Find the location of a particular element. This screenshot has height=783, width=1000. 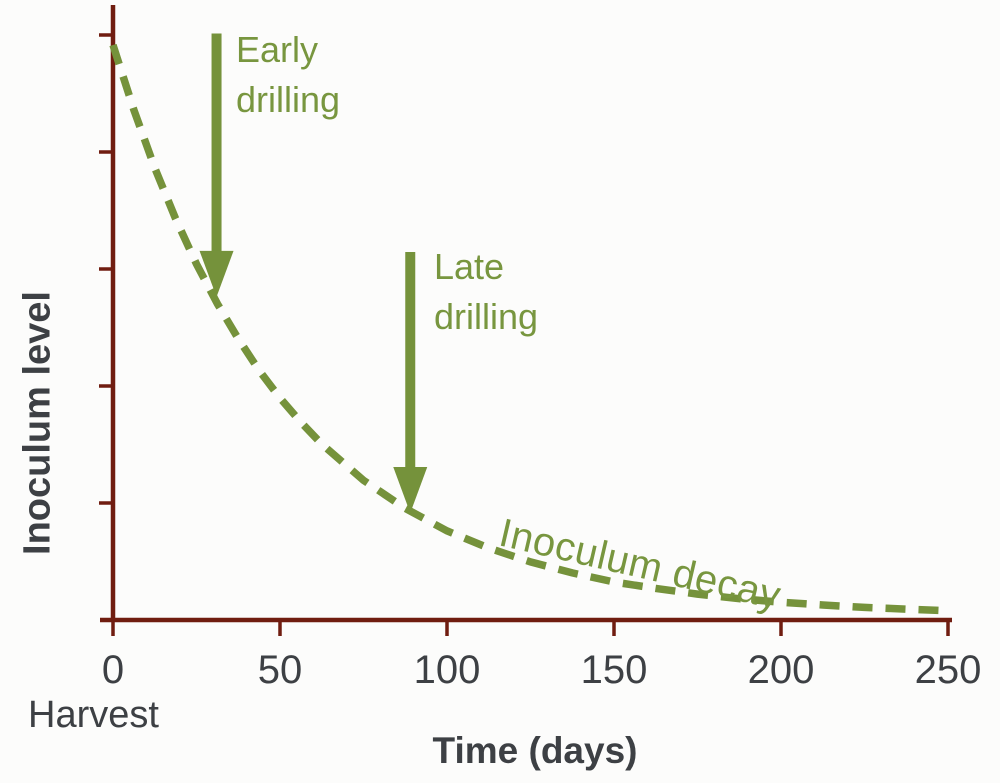

early-drilling-label: Early drilling is located at coordinates (288, 75).